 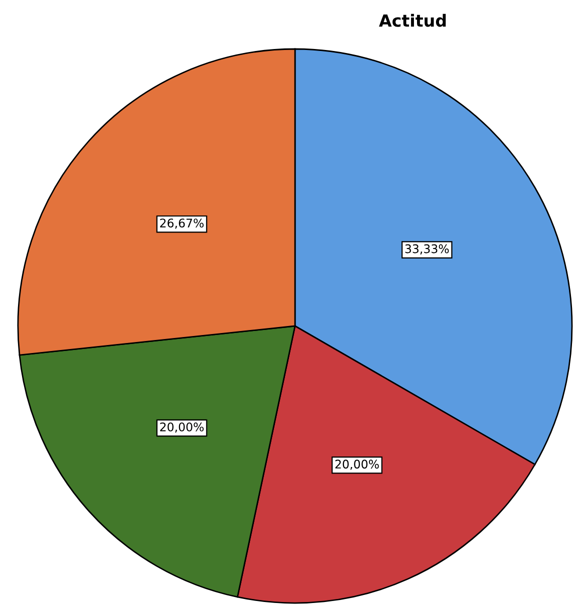 What do you see at coordinates (412, 20) in the screenshot?
I see `chart-title: Actitud` at bounding box center [412, 20].